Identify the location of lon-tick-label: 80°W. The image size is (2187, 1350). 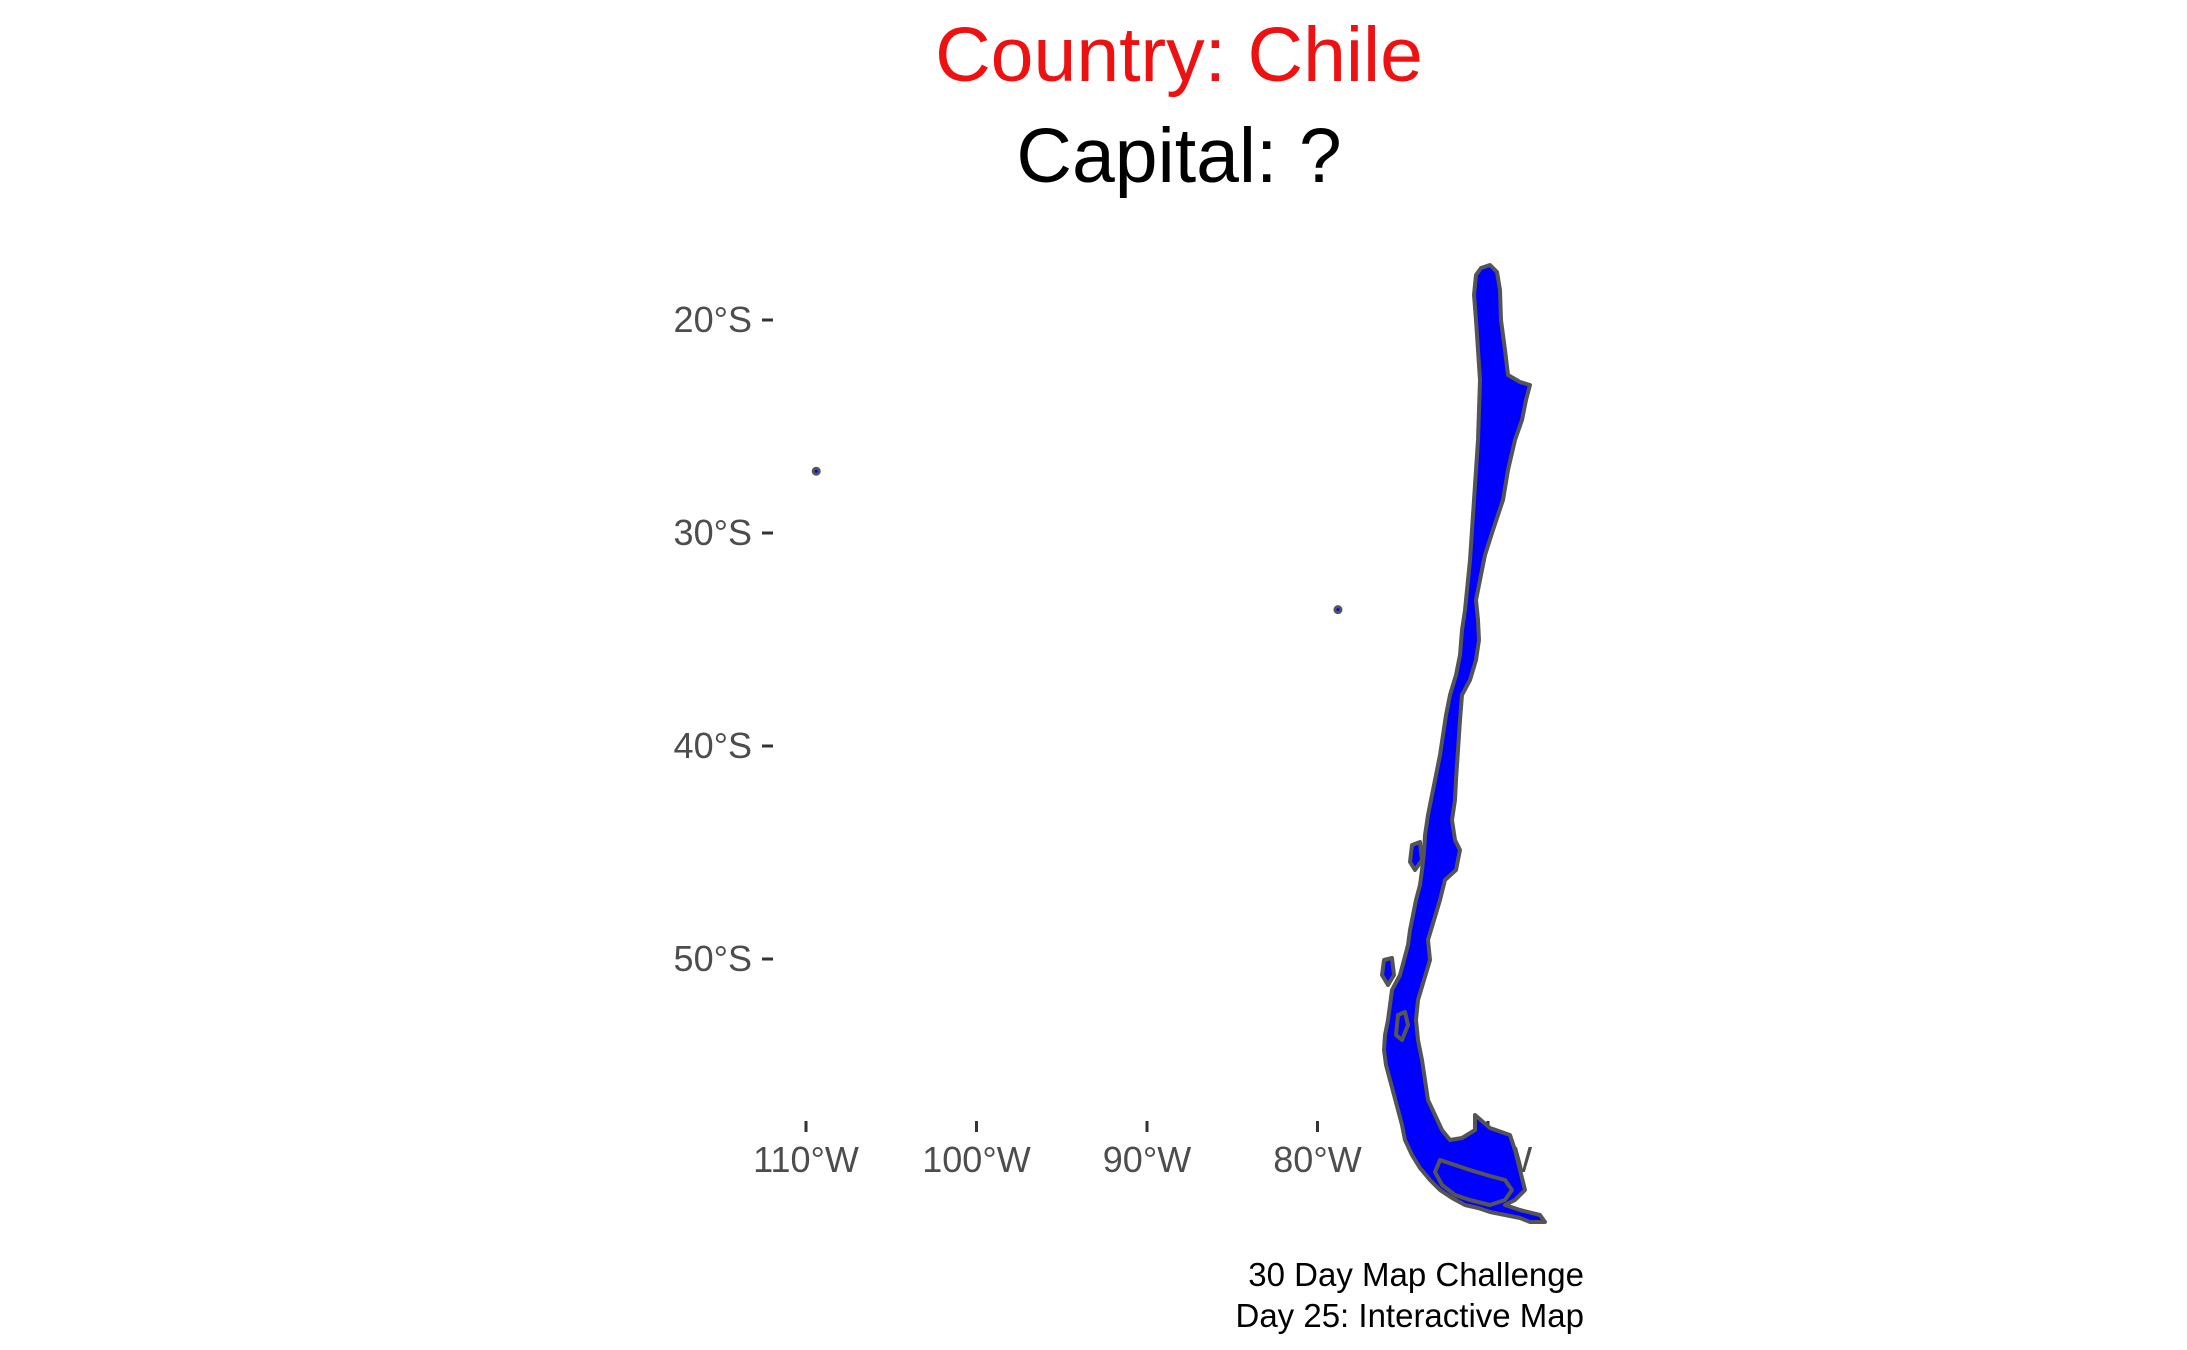
(1317, 1159).